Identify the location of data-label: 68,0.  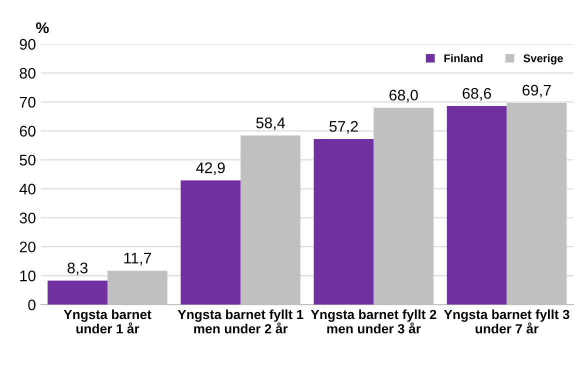
(404, 96).